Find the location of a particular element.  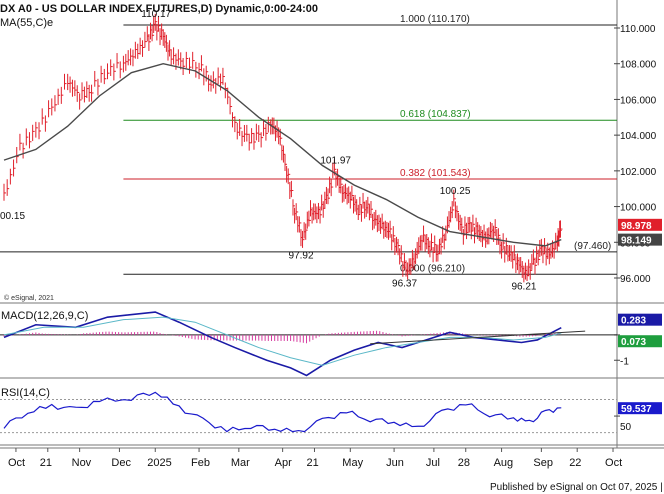

price-tick-label: 96.000 is located at coordinates (635, 279).